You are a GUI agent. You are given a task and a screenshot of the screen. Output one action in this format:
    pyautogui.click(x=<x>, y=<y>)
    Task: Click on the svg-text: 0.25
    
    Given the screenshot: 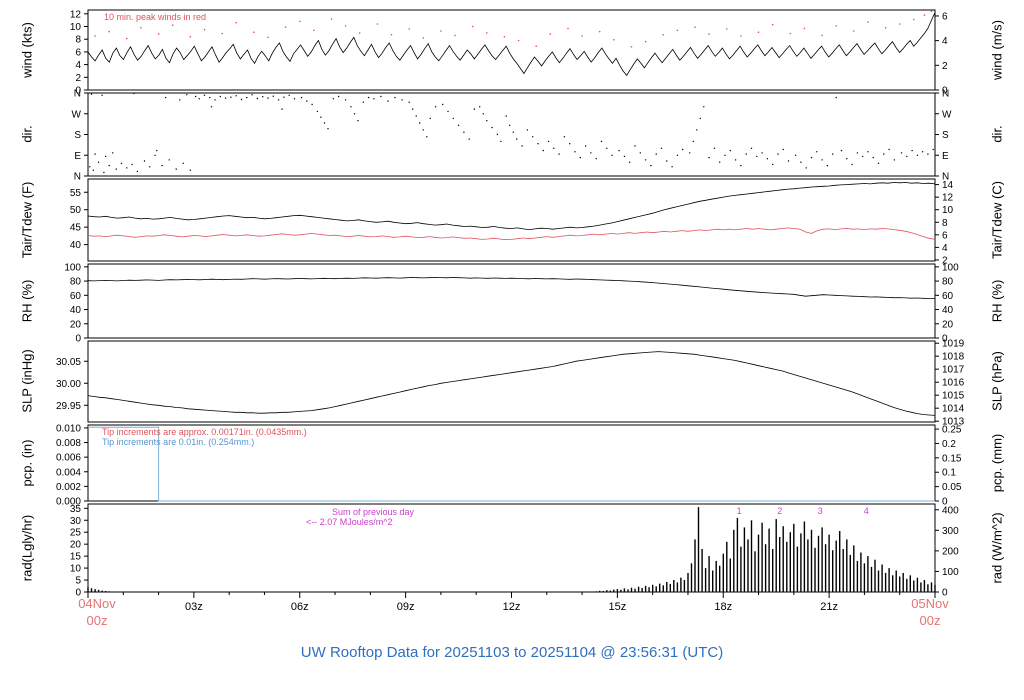 What is the action you would take?
    pyautogui.click(x=952, y=430)
    